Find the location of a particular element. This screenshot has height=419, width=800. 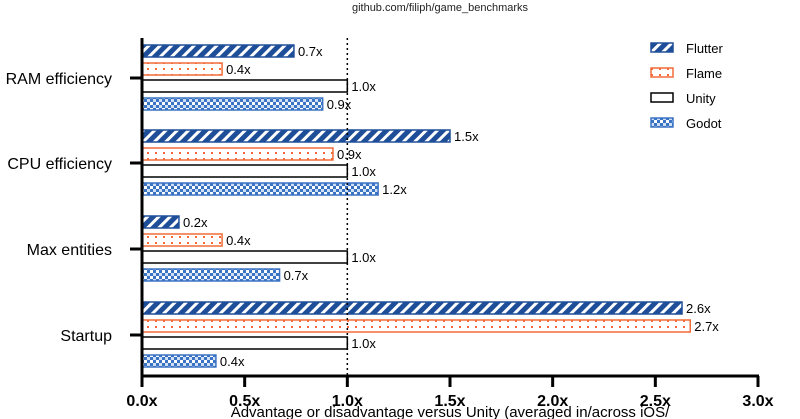

chart-title: github.com/filiph/game_benchmarks is located at coordinates (440, 8).